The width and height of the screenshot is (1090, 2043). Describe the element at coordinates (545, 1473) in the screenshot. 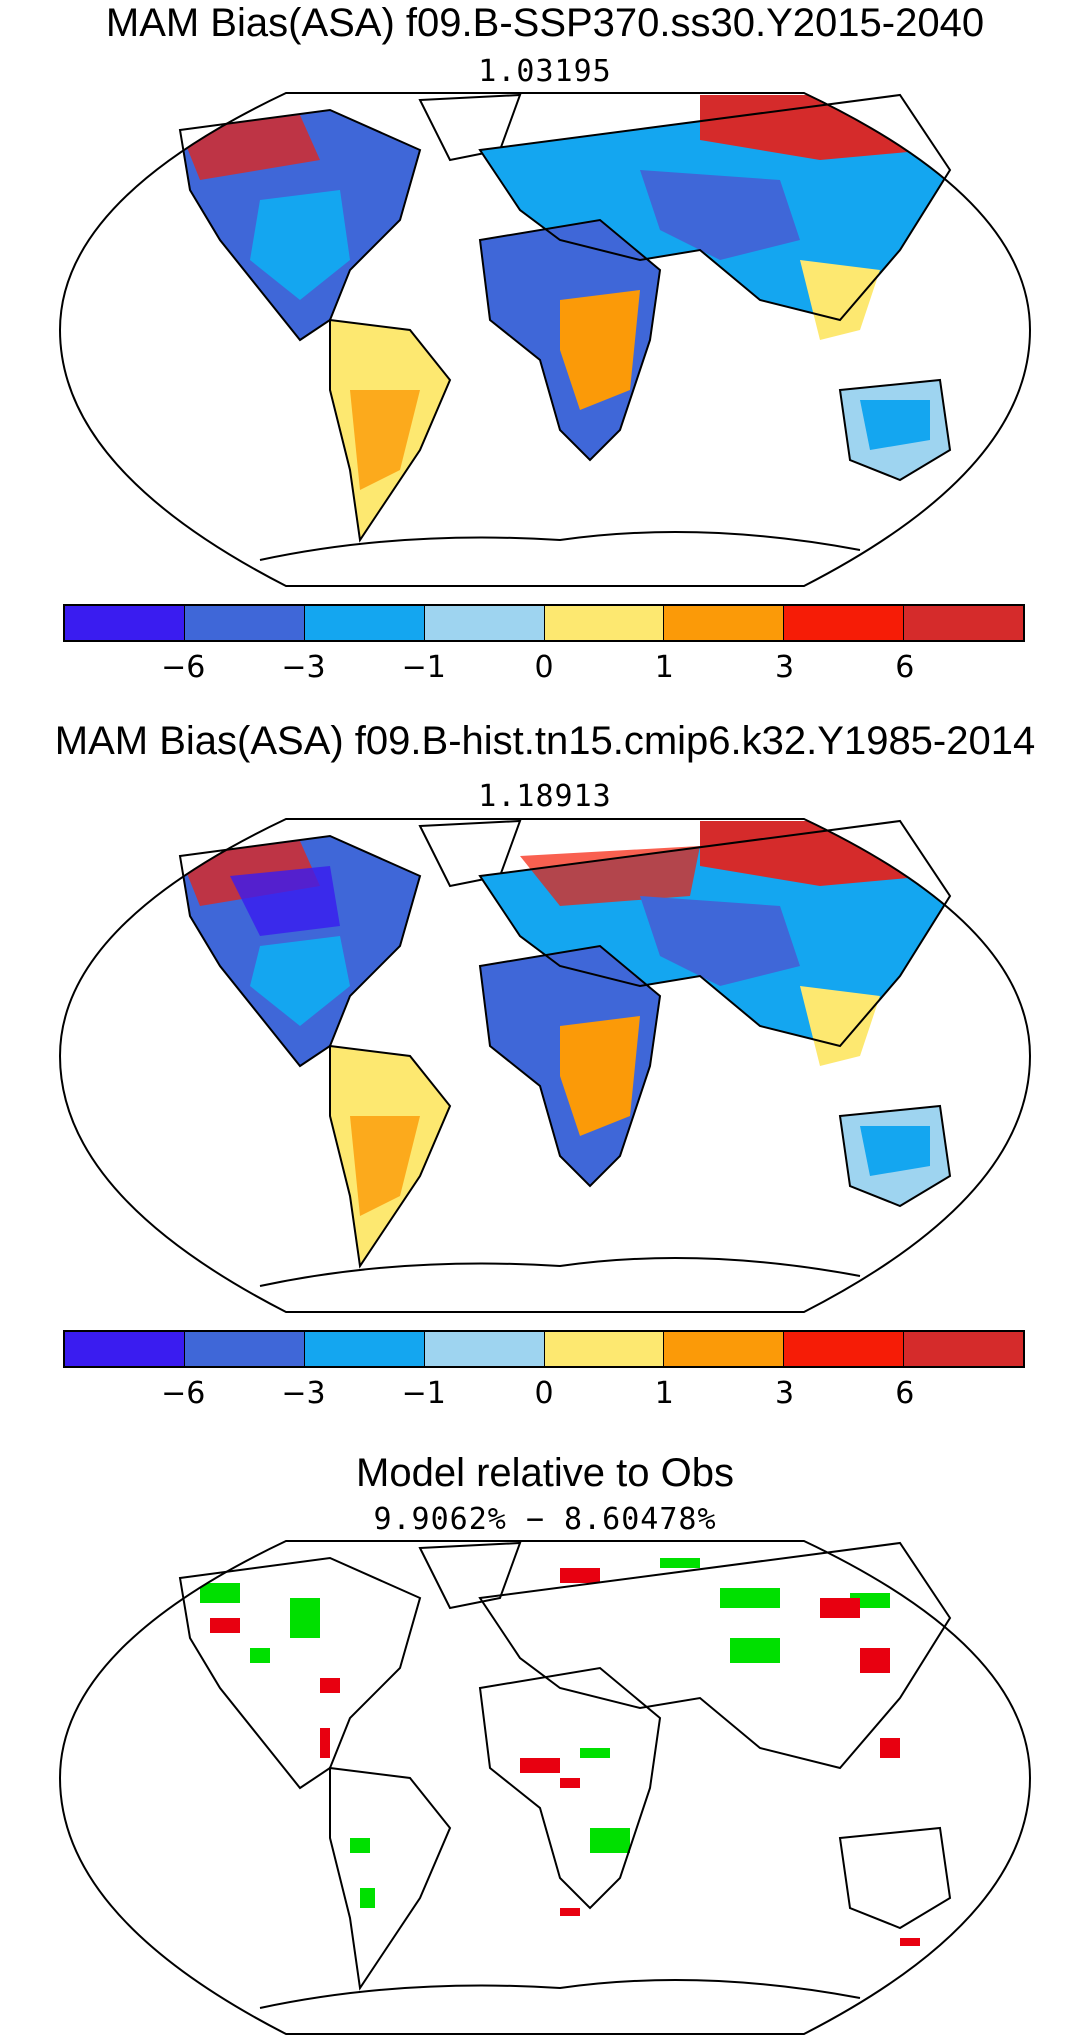

I see `panel-3-title: Model relative to Obs` at that location.